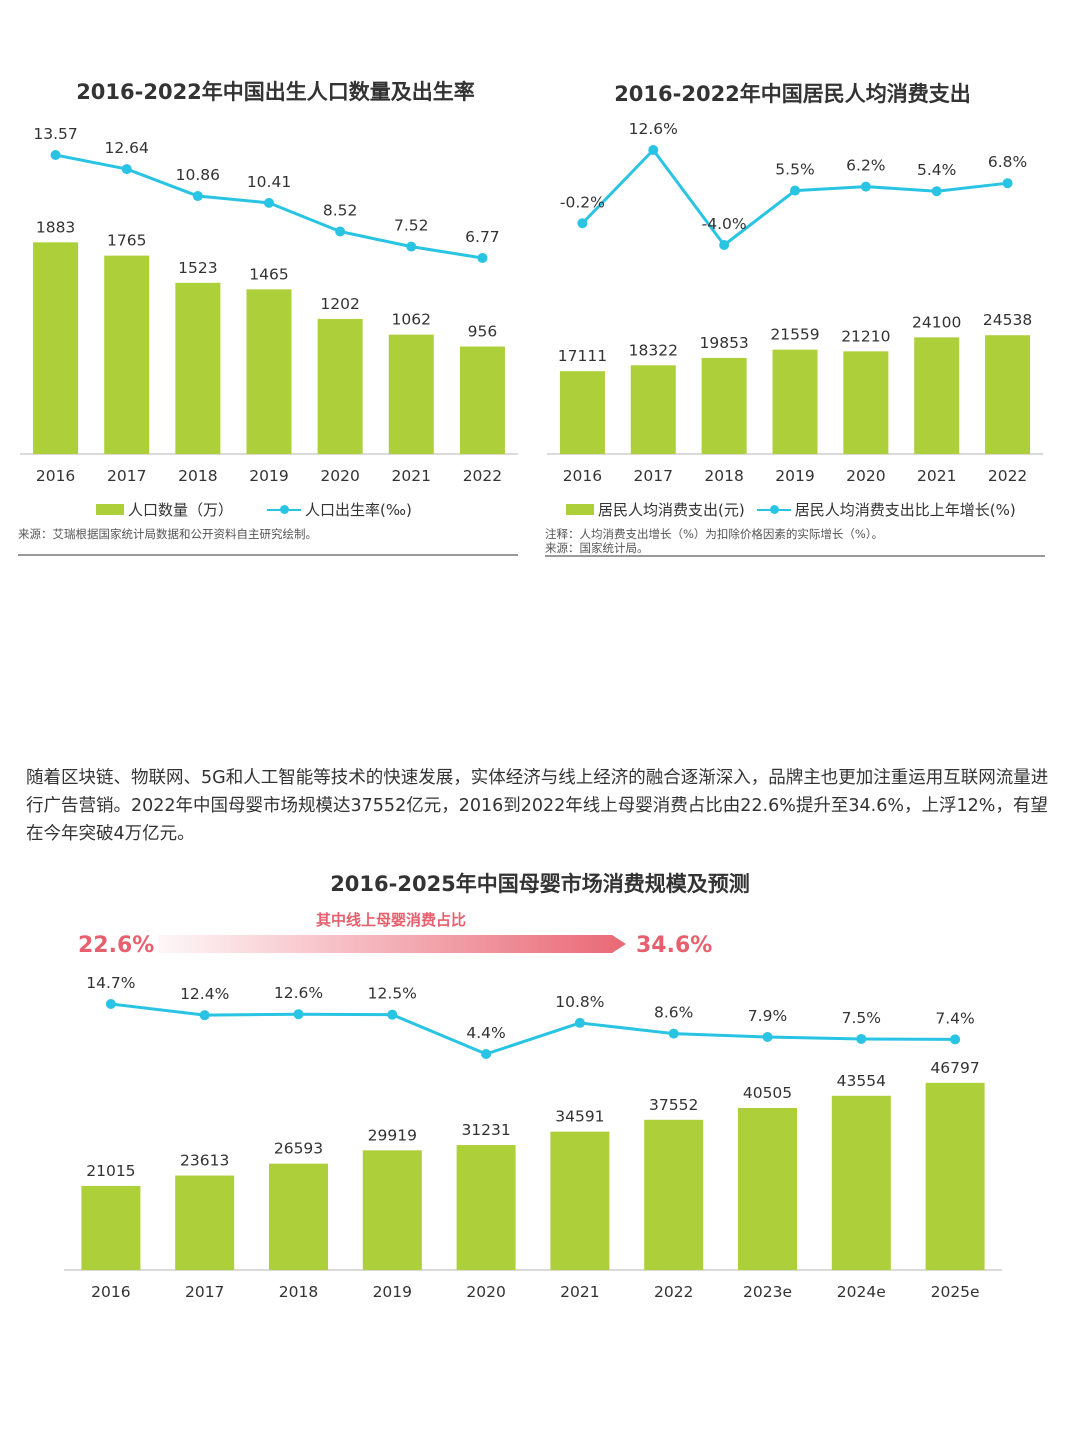  Describe the element at coordinates (597, 548) in the screenshot. I see `chart2-source-note: 来源：国家统计局。` at that location.